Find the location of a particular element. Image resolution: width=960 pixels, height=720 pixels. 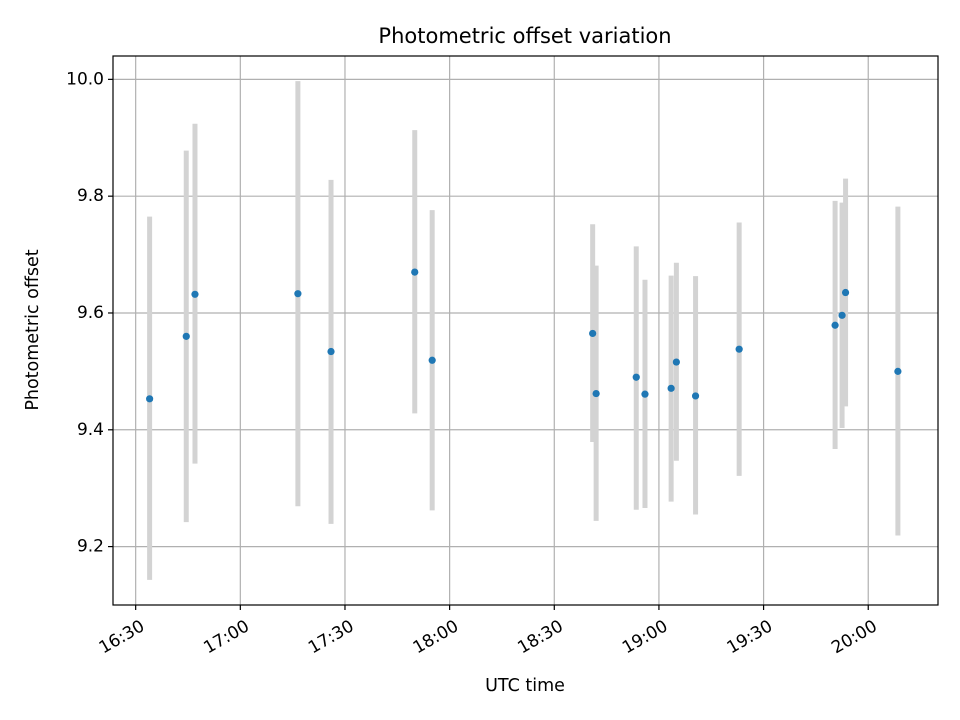

y-tick-label: 9.6 is located at coordinates (90, 313).